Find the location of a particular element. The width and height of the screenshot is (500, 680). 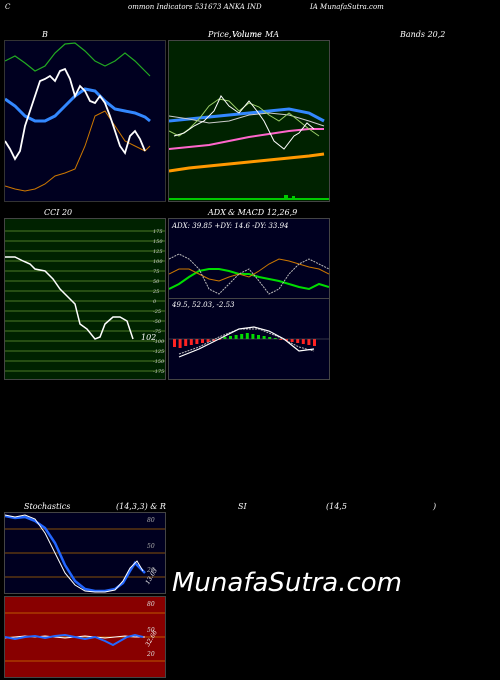

rsi-params: (14,5 is located at coordinates (336, 506).